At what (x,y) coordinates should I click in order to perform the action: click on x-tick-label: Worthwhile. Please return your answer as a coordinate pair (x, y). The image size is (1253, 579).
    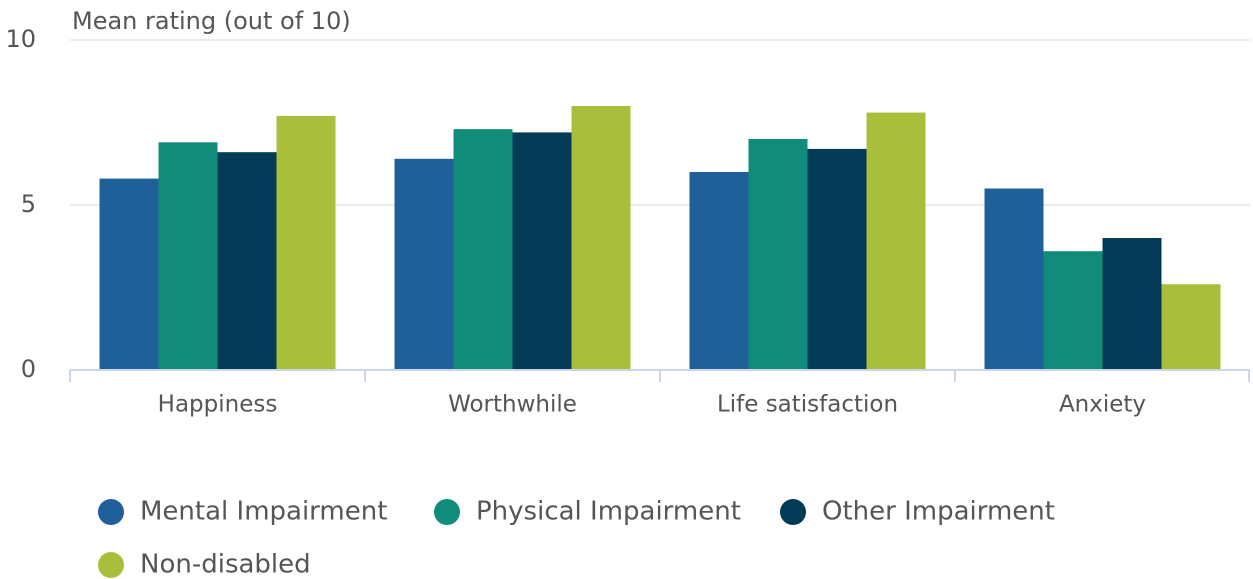
    Looking at the image, I should click on (512, 405).